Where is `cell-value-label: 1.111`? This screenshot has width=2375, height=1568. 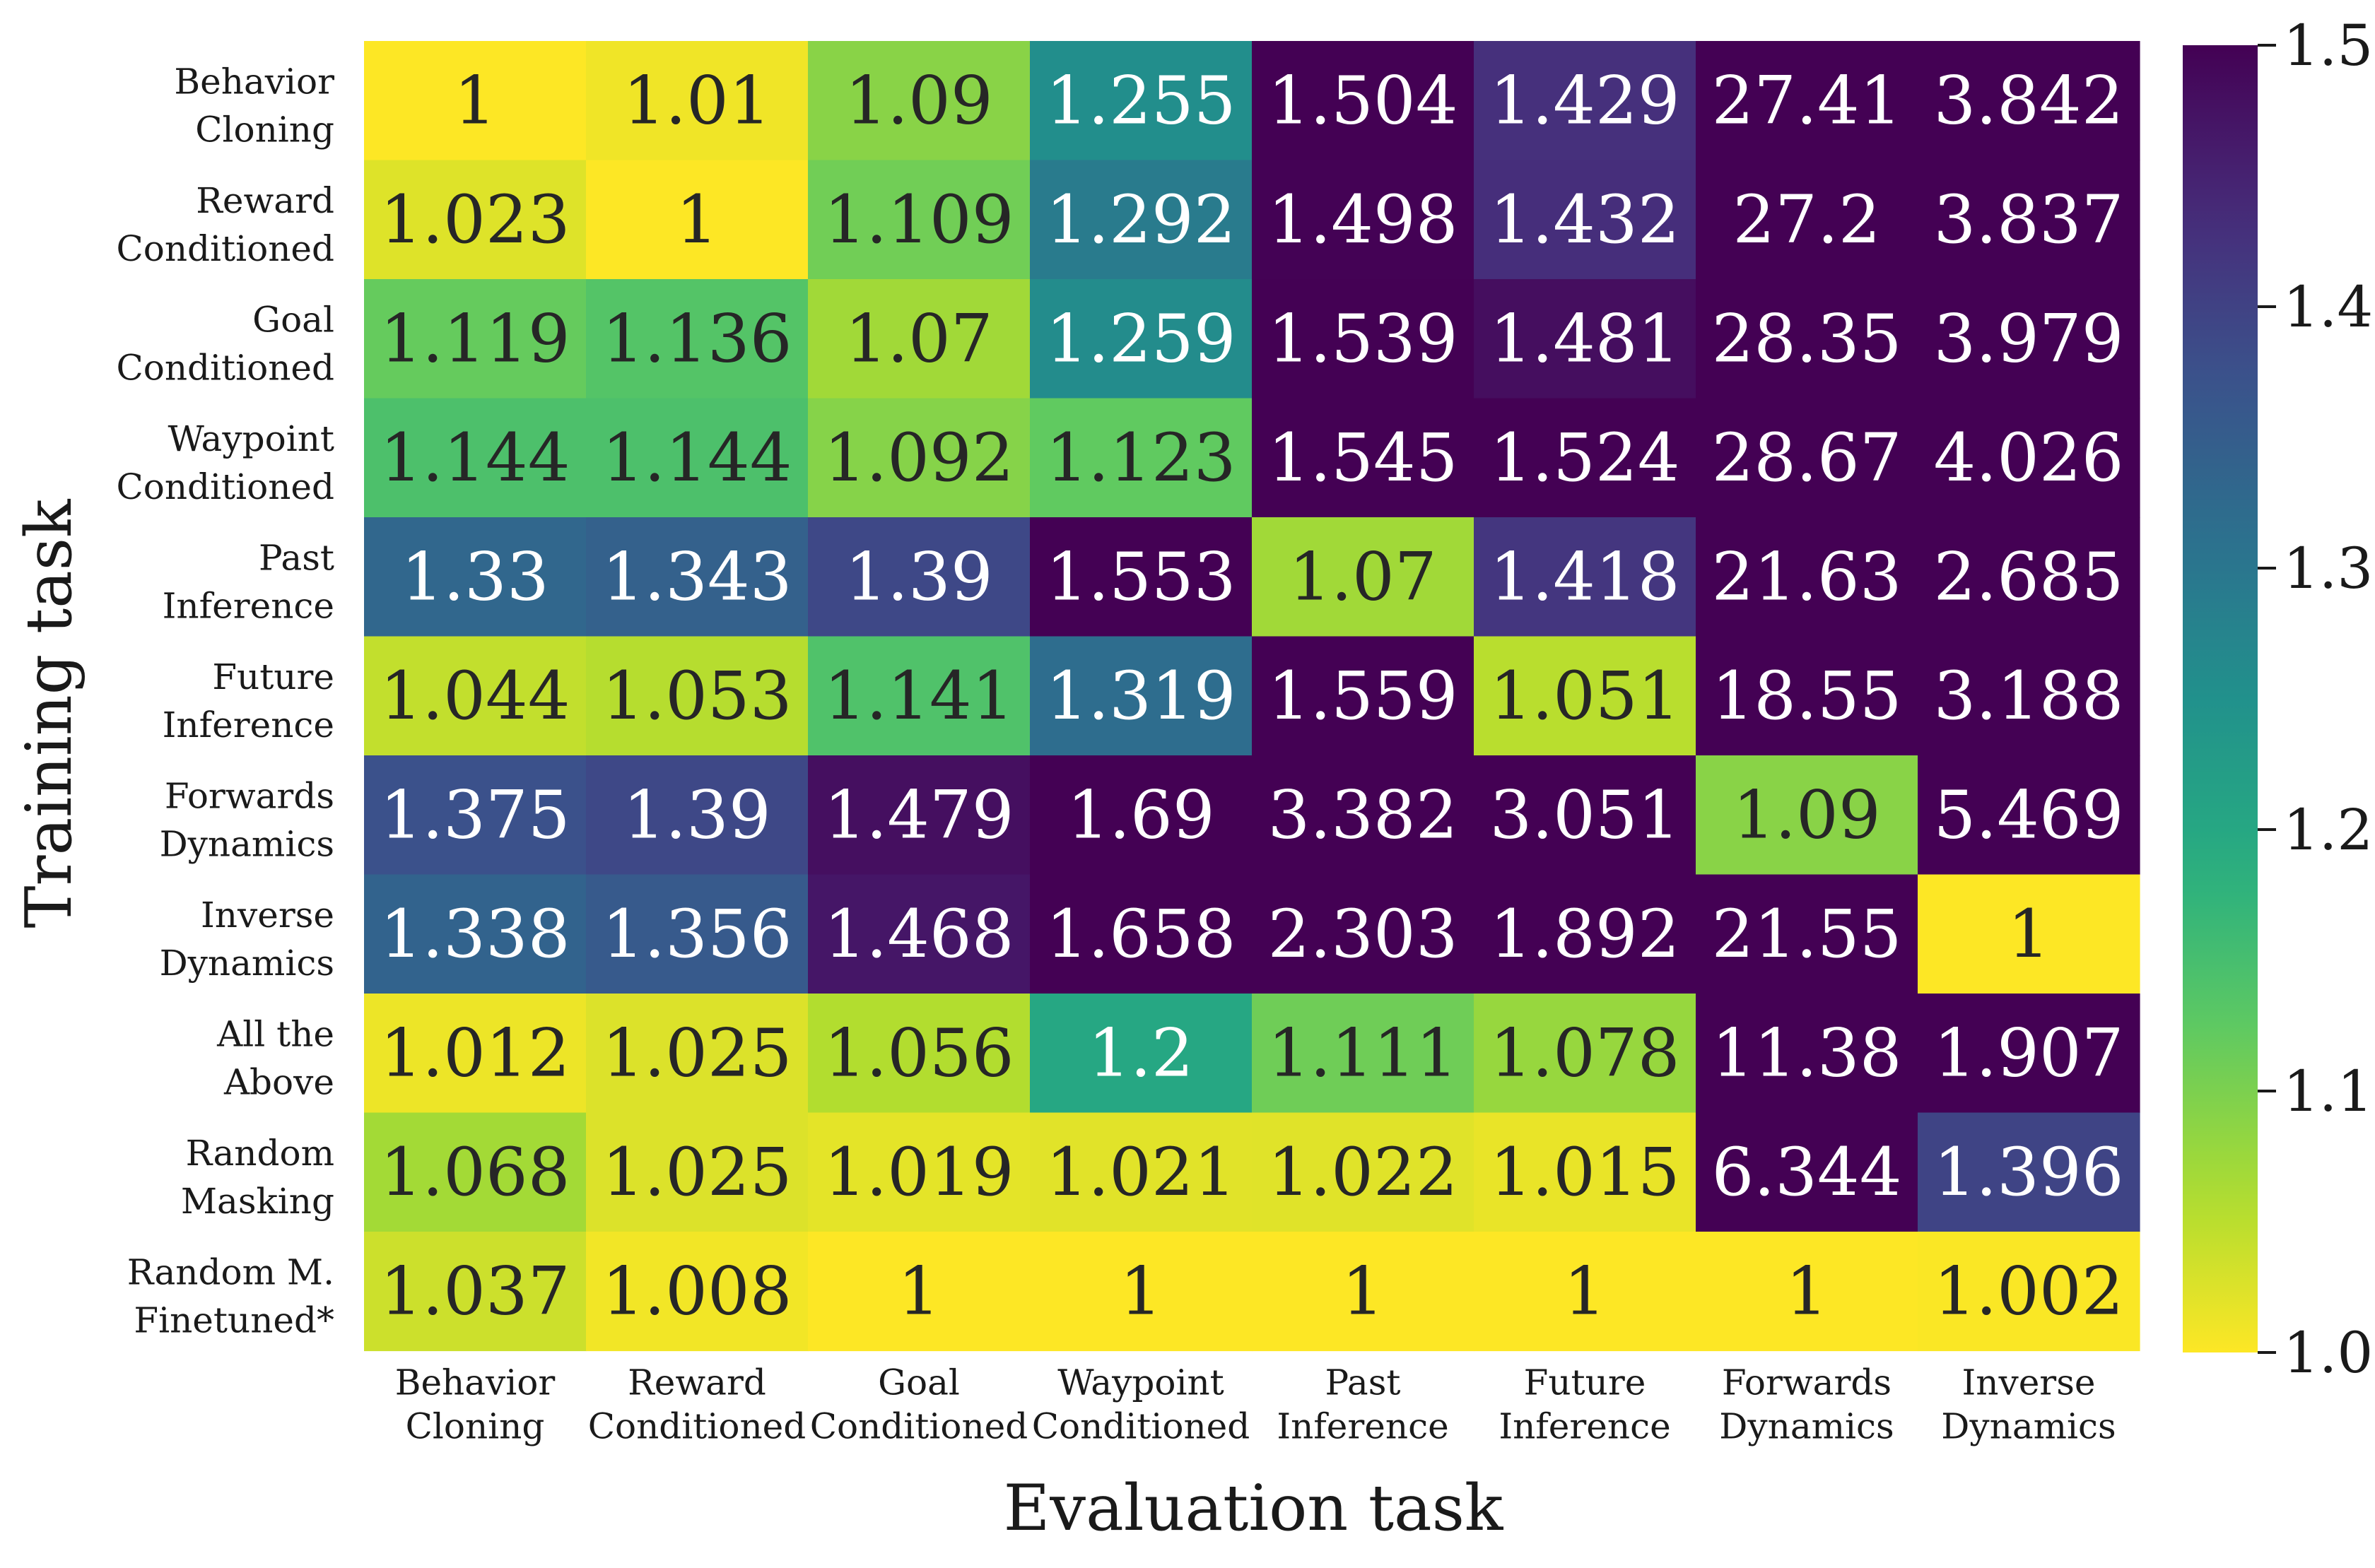
cell-value-label: 1.111 is located at coordinates (1362, 1053).